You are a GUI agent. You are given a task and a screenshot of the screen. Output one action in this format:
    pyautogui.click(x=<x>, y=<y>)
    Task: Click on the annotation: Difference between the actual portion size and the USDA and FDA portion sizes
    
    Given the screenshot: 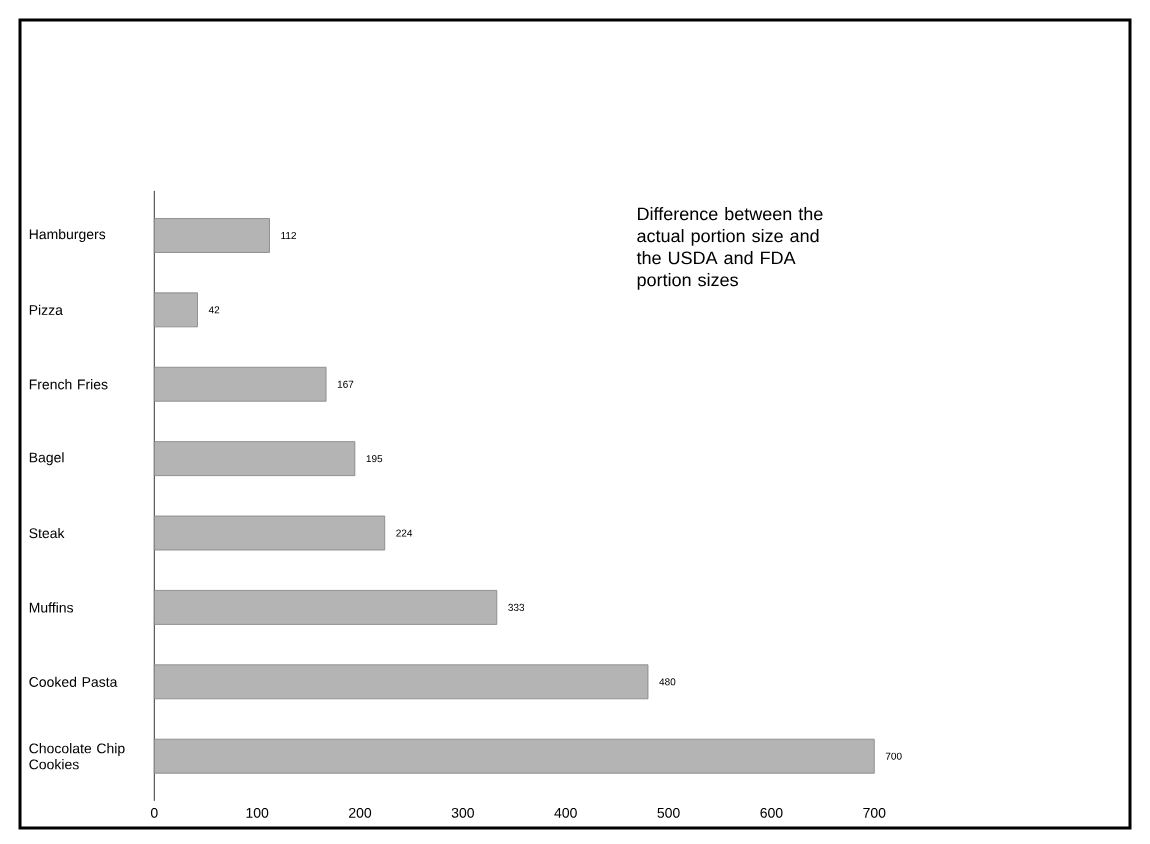 What is the action you would take?
    pyautogui.click(x=729, y=248)
    